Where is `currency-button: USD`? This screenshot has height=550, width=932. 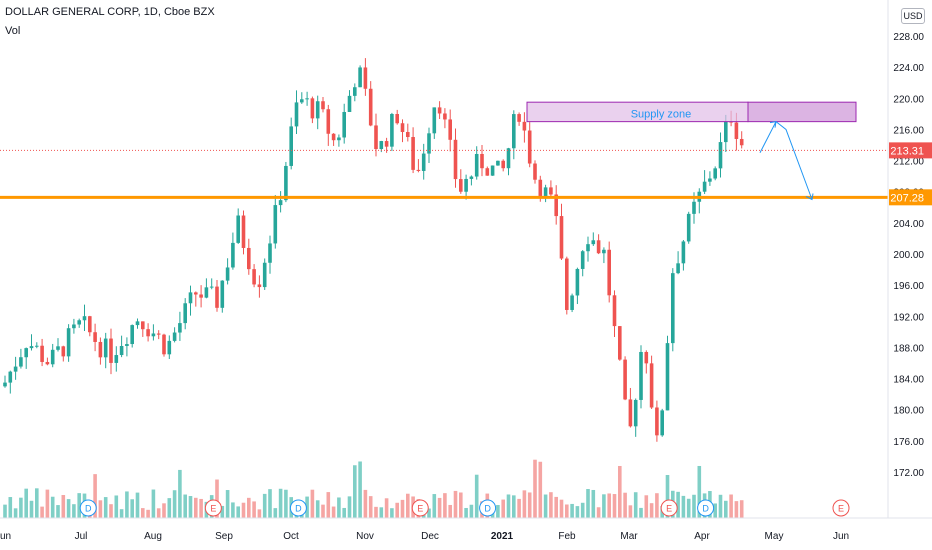
currency-button: USD is located at coordinates (913, 16).